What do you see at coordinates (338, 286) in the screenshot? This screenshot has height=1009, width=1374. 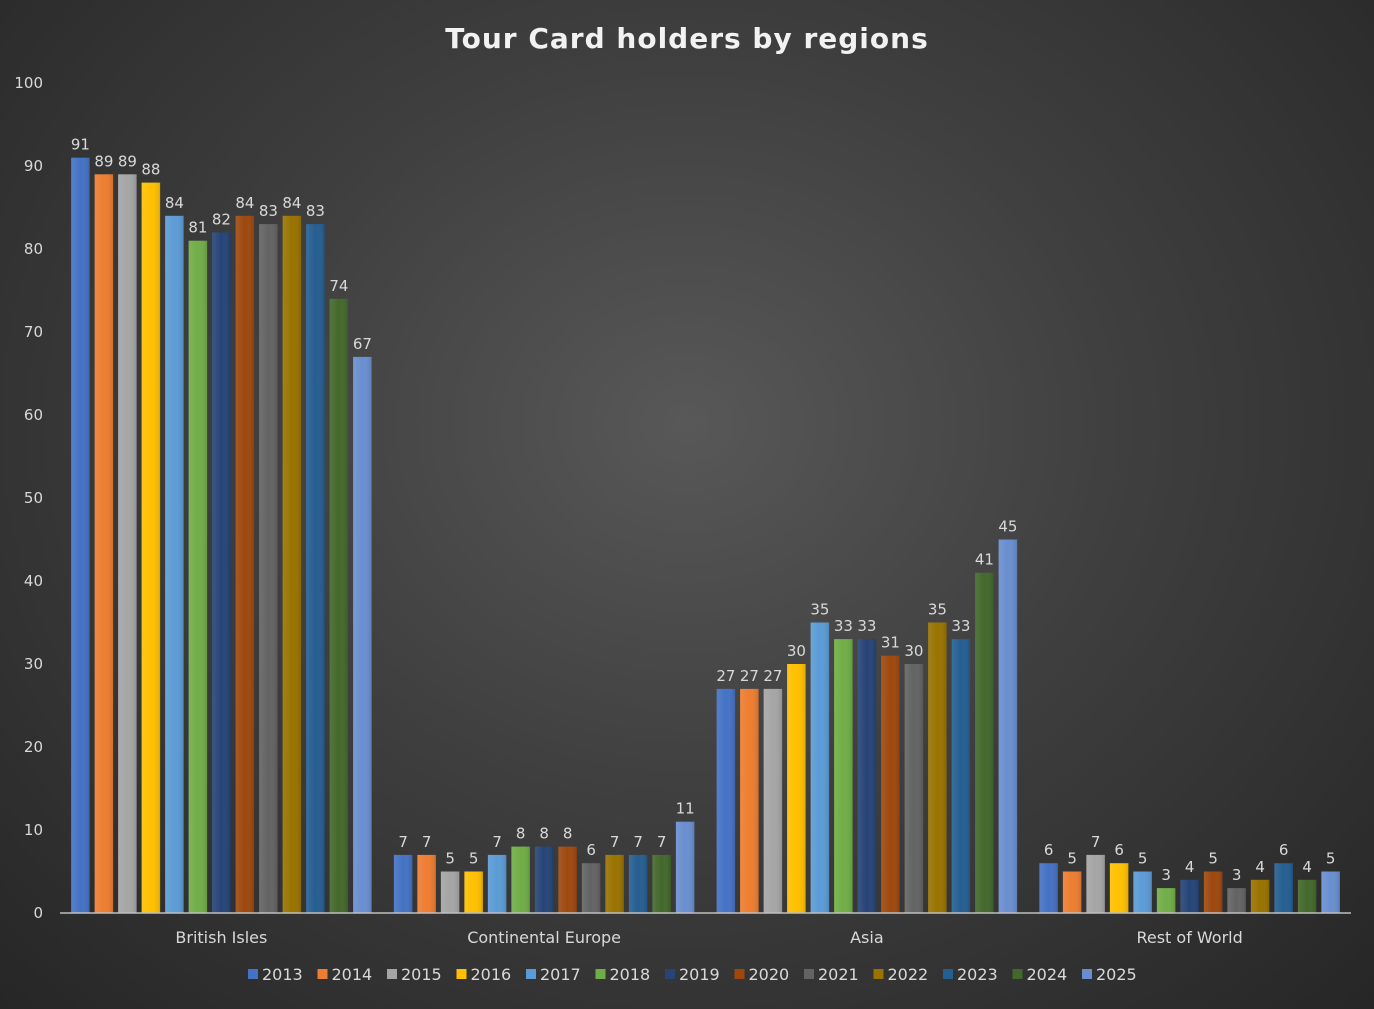 I see `data-label: 74` at bounding box center [338, 286].